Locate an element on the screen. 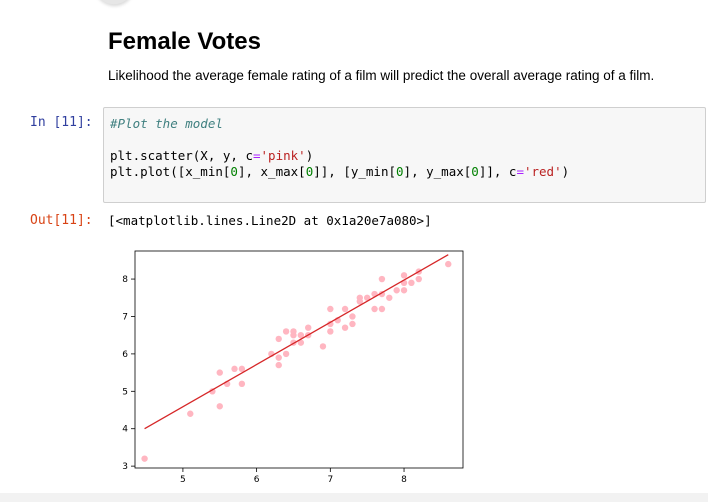 This screenshot has width=708, height=502. code-token: 'red' is located at coordinates (542, 171).